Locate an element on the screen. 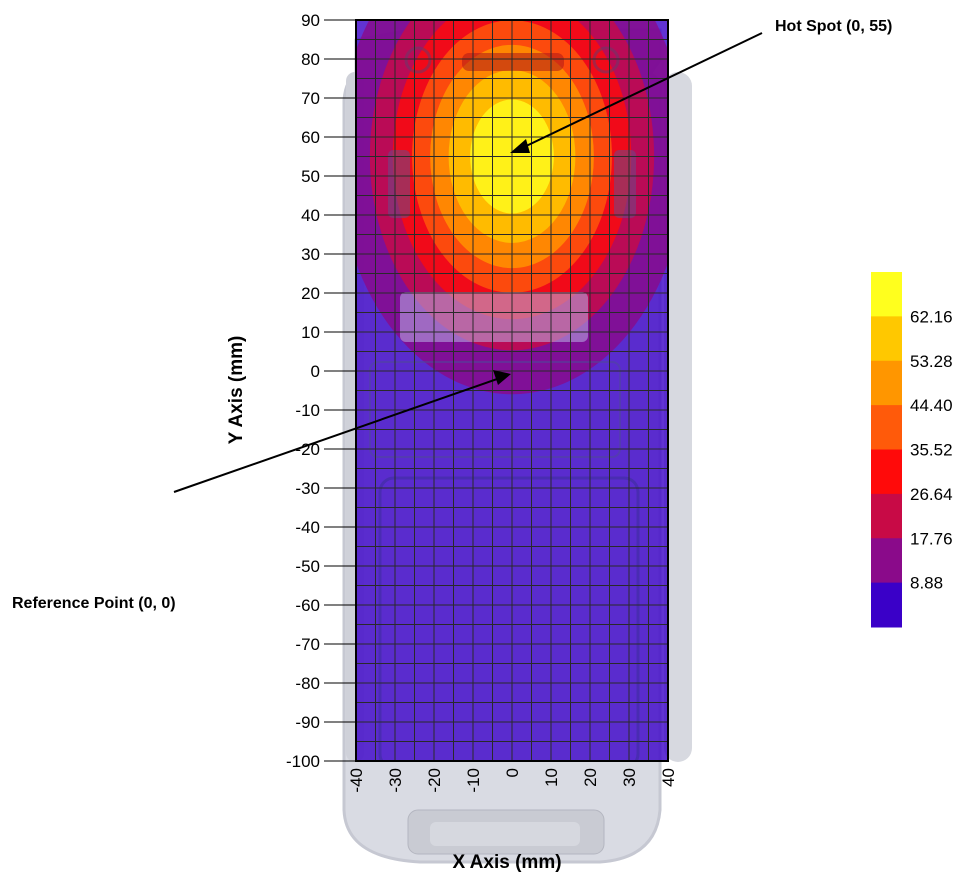 Image resolution: width=972 pixels, height=878 pixels. x-tick-label: -30 is located at coordinates (395, 780).